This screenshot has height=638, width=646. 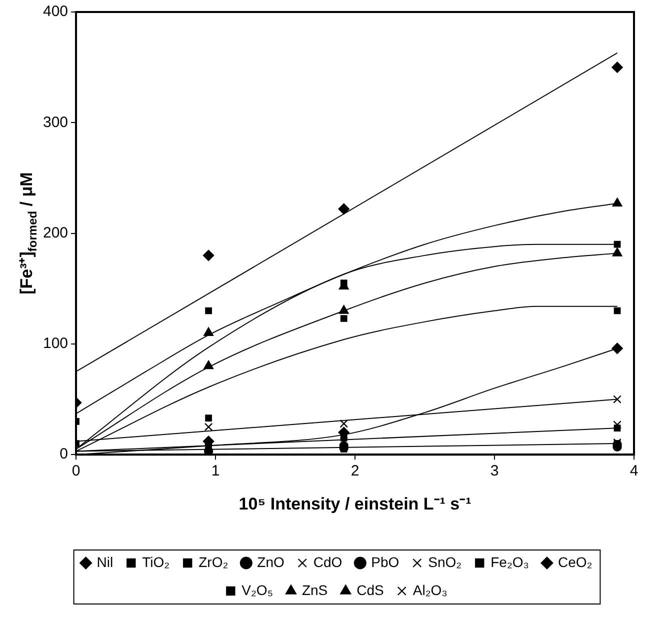 What do you see at coordinates (28, 233) in the screenshot?
I see `y-axis-title: [Fe³⁺]formed / μM` at bounding box center [28, 233].